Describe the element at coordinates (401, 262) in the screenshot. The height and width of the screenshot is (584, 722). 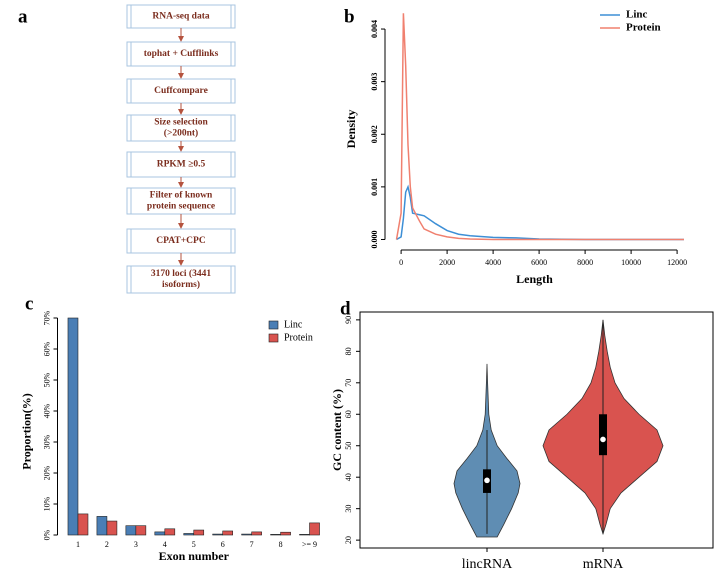
I see `x-tick-label: 0` at that location.